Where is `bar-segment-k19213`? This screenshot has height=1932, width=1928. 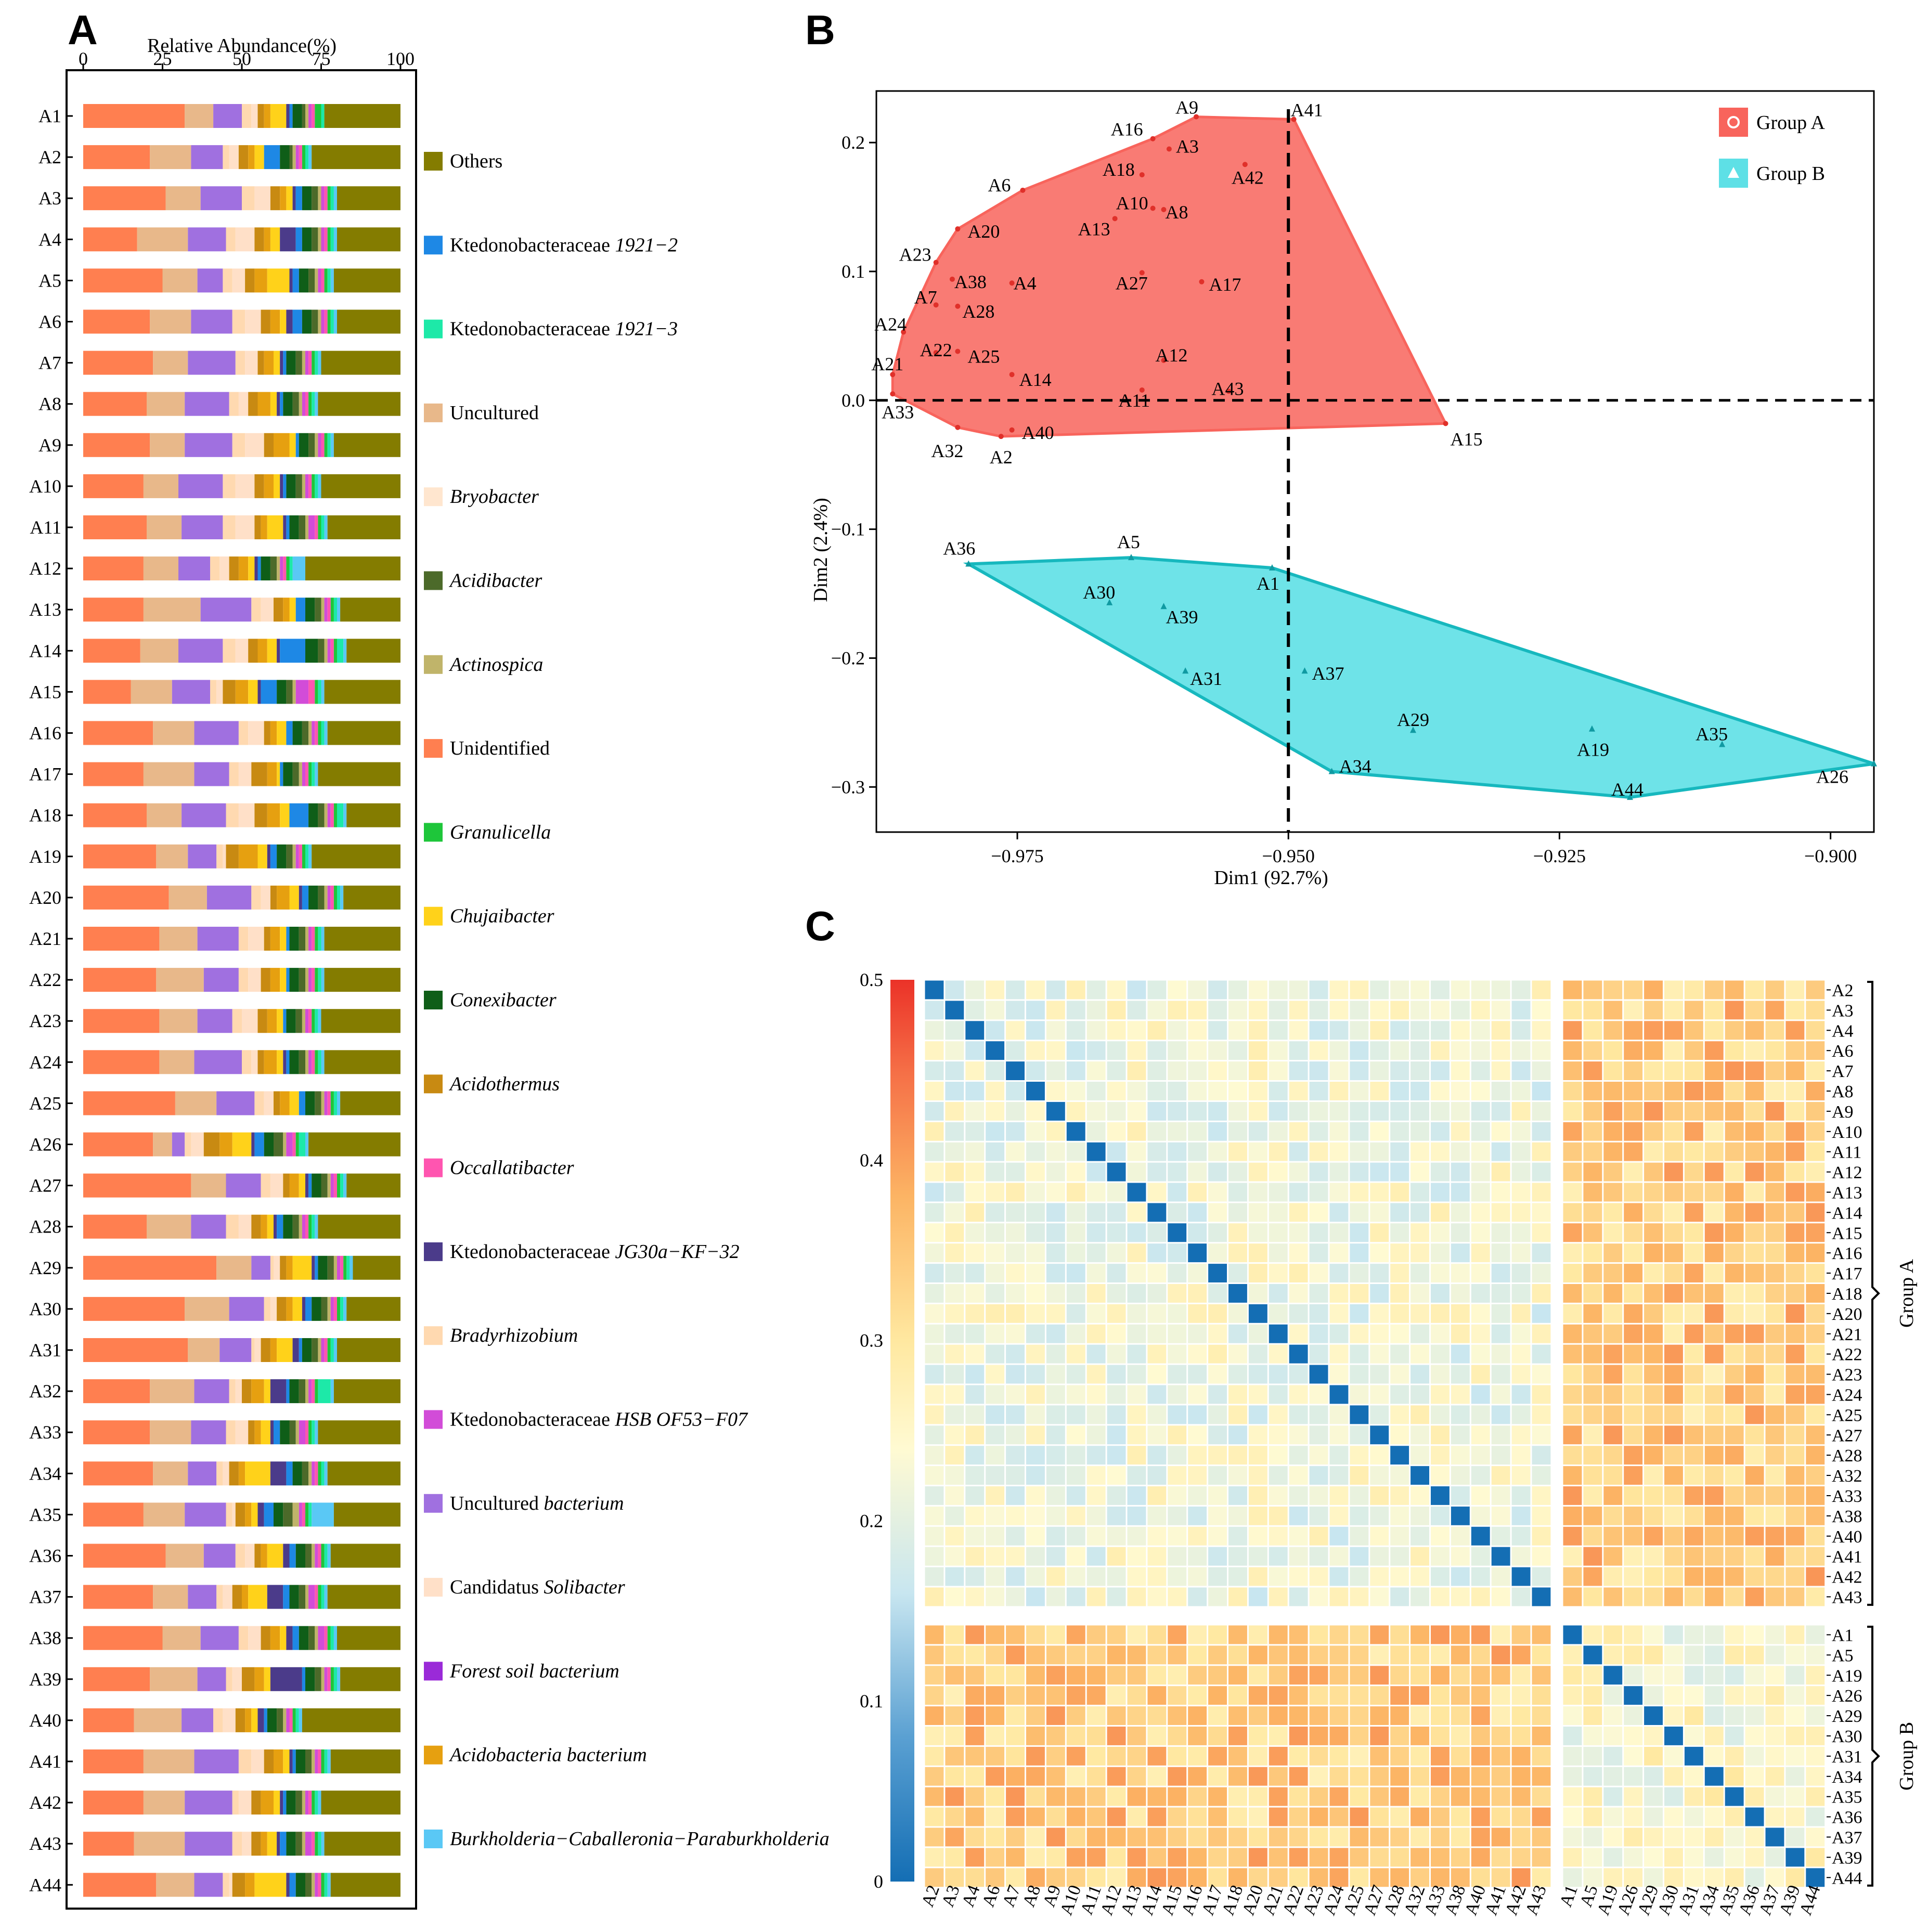
bar-segment-k19213 is located at coordinates (329, 280).